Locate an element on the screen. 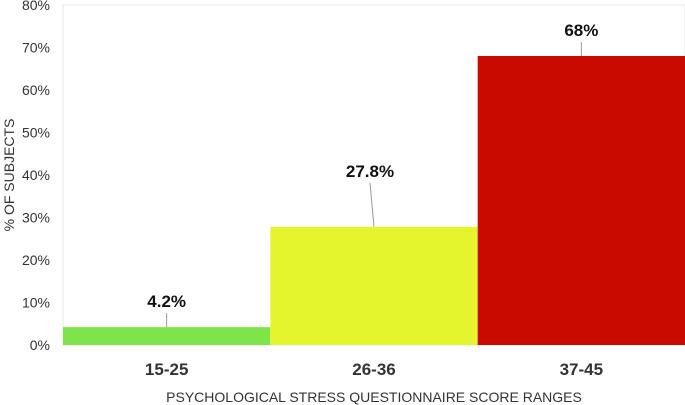  leader-line is located at coordinates (372, 204).